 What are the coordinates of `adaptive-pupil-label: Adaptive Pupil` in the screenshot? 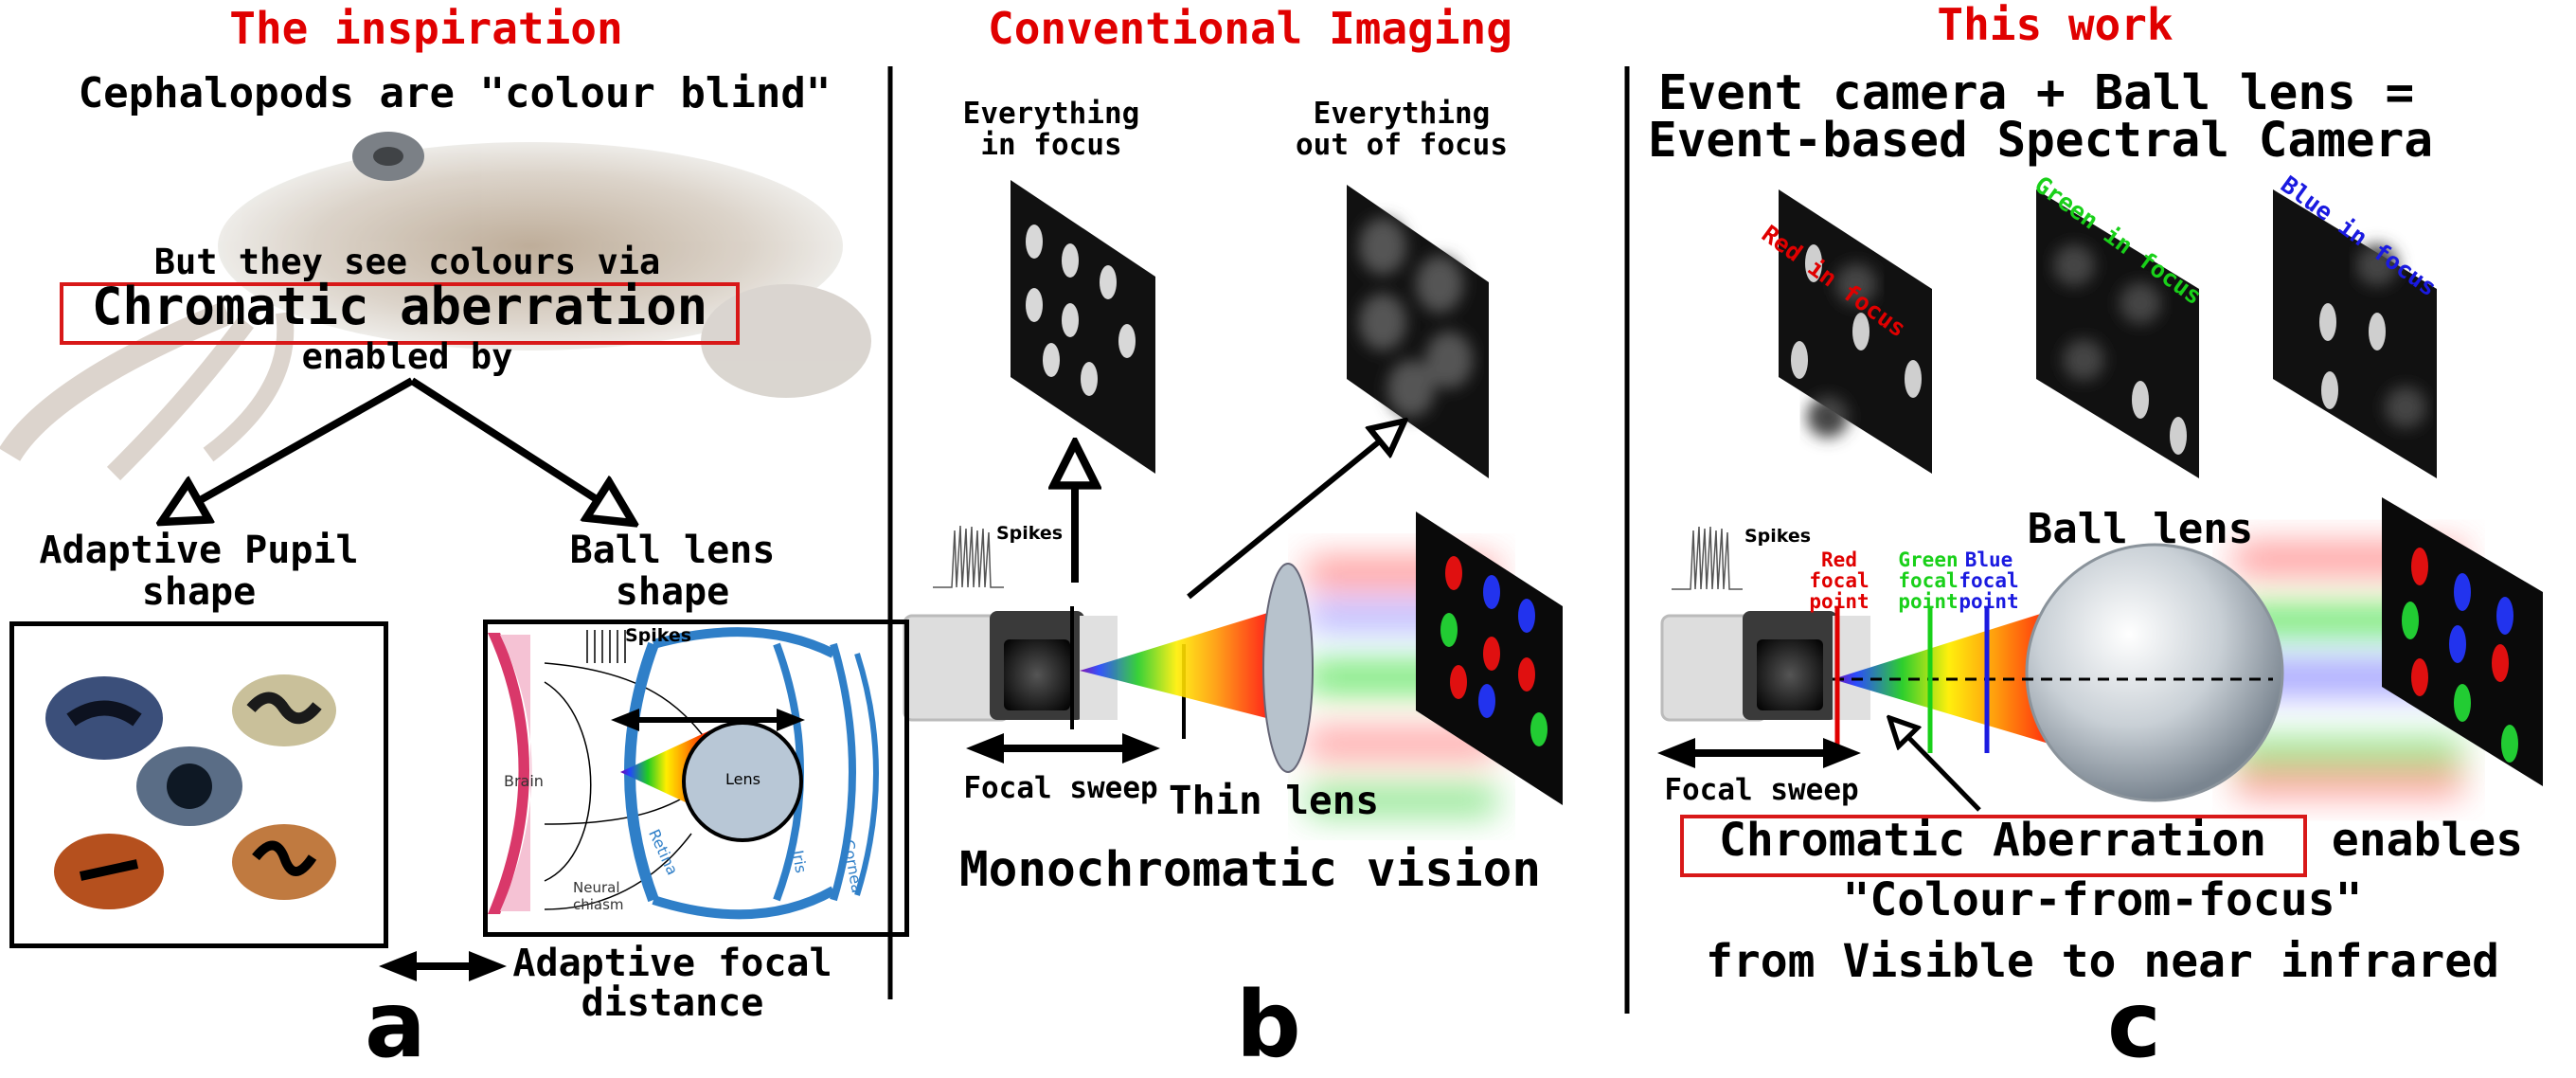 It's located at (199, 550).